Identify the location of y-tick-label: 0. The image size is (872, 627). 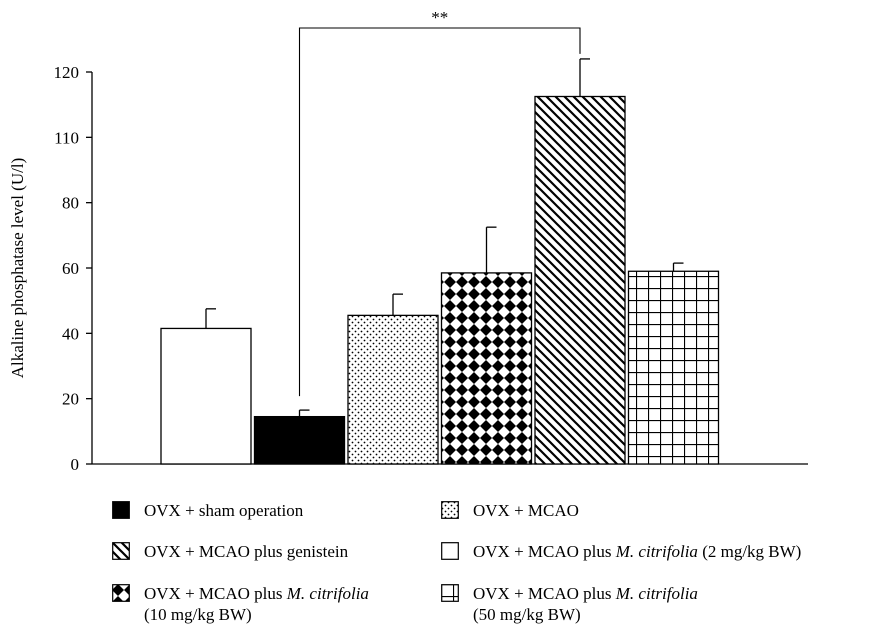
(75, 464).